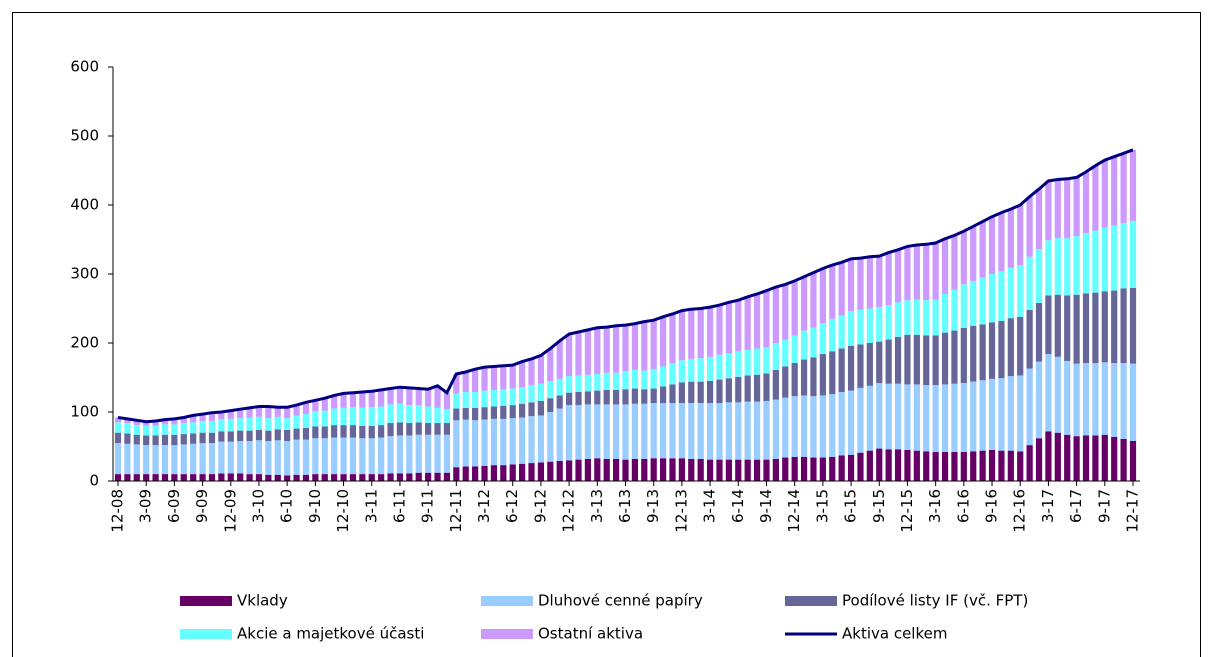 The width and height of the screenshot is (1214, 657). I want to click on x-tick-label: 3-13, so click(597, 506).